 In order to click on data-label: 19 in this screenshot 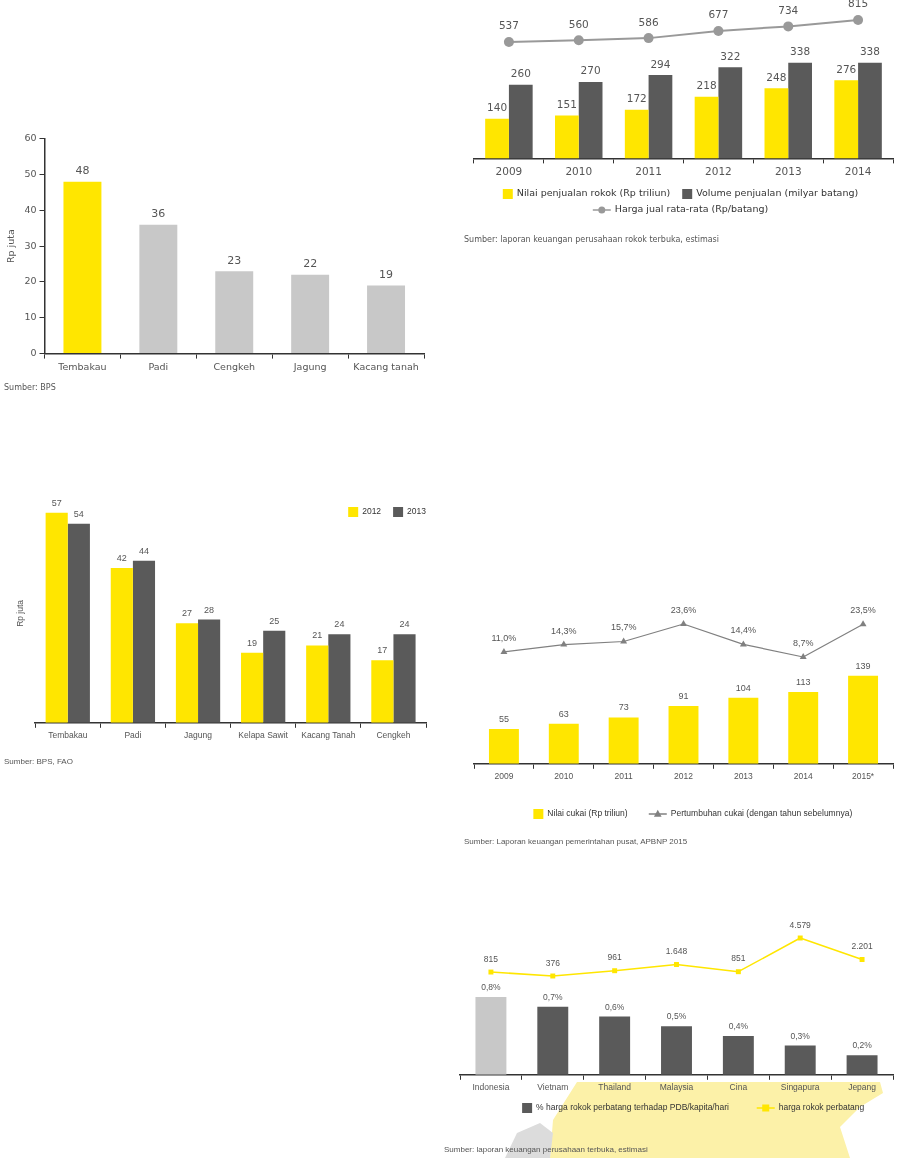, I will do `click(386, 274)`.